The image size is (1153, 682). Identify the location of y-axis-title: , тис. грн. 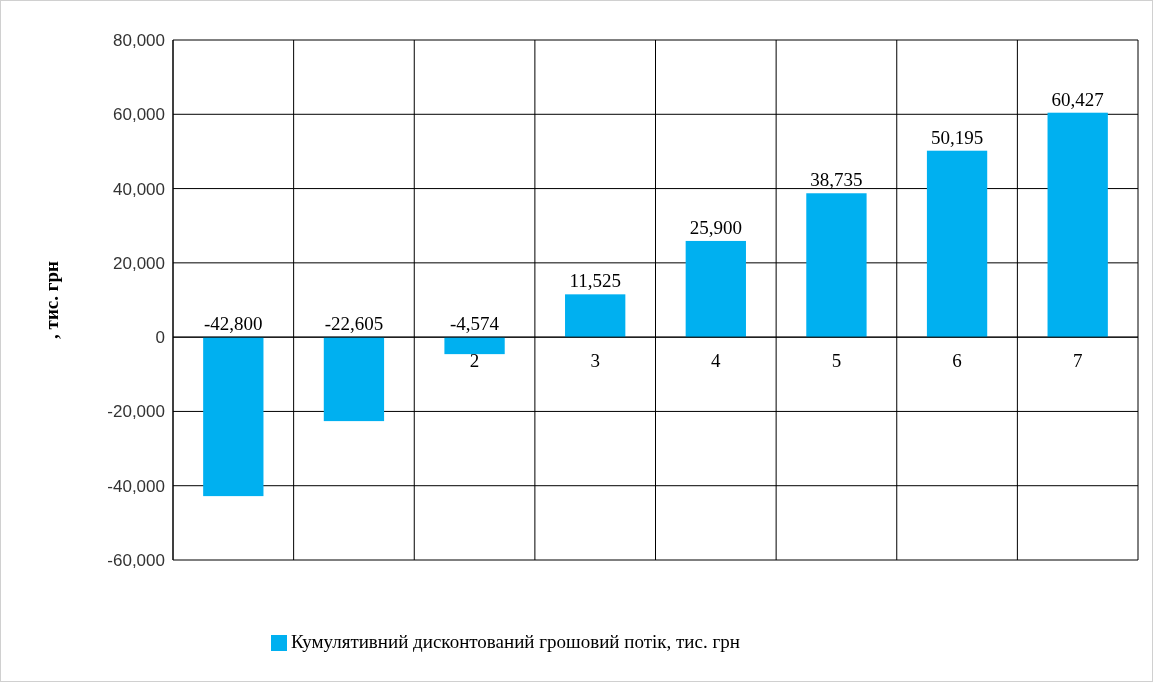
(51, 300).